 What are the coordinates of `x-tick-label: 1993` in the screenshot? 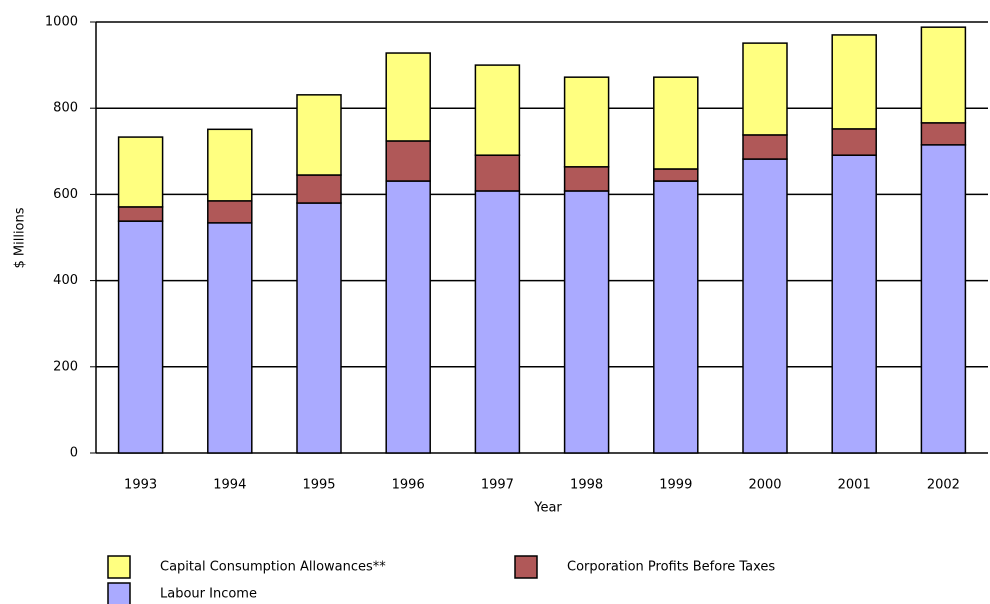 It's located at (140, 485).